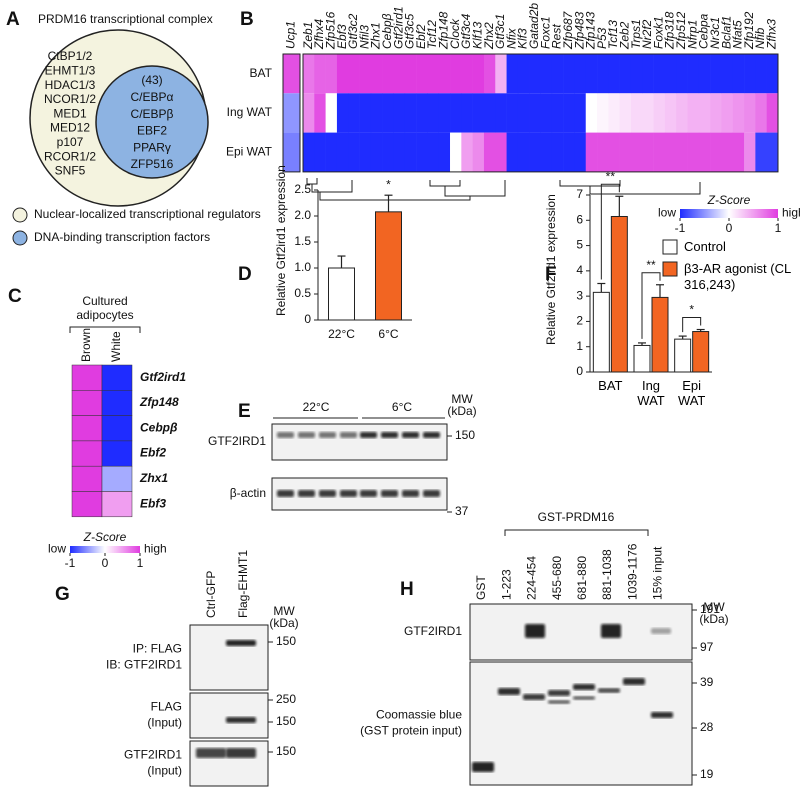  I want to click on rotated-label: Zhx1, so click(376, 36).